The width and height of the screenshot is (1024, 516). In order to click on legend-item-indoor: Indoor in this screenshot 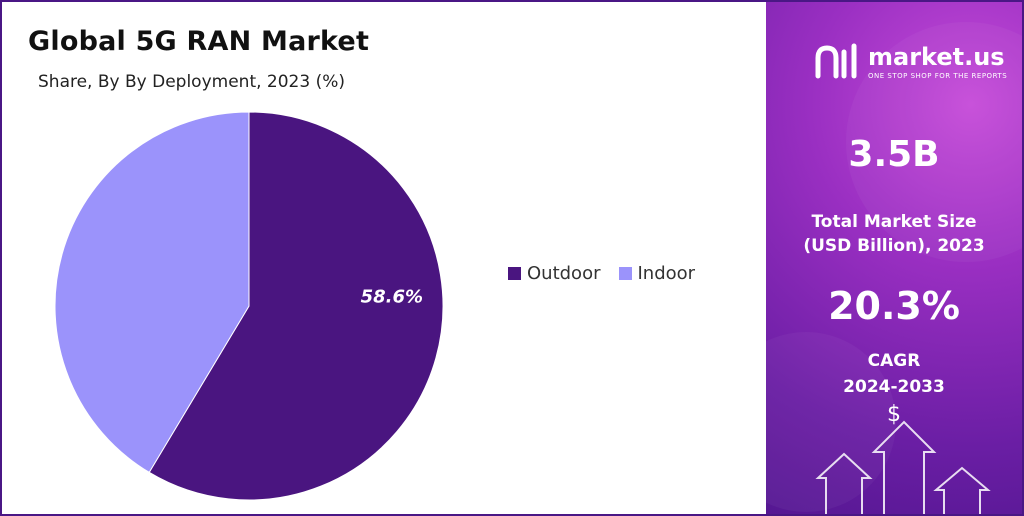, I will do `click(657, 273)`.